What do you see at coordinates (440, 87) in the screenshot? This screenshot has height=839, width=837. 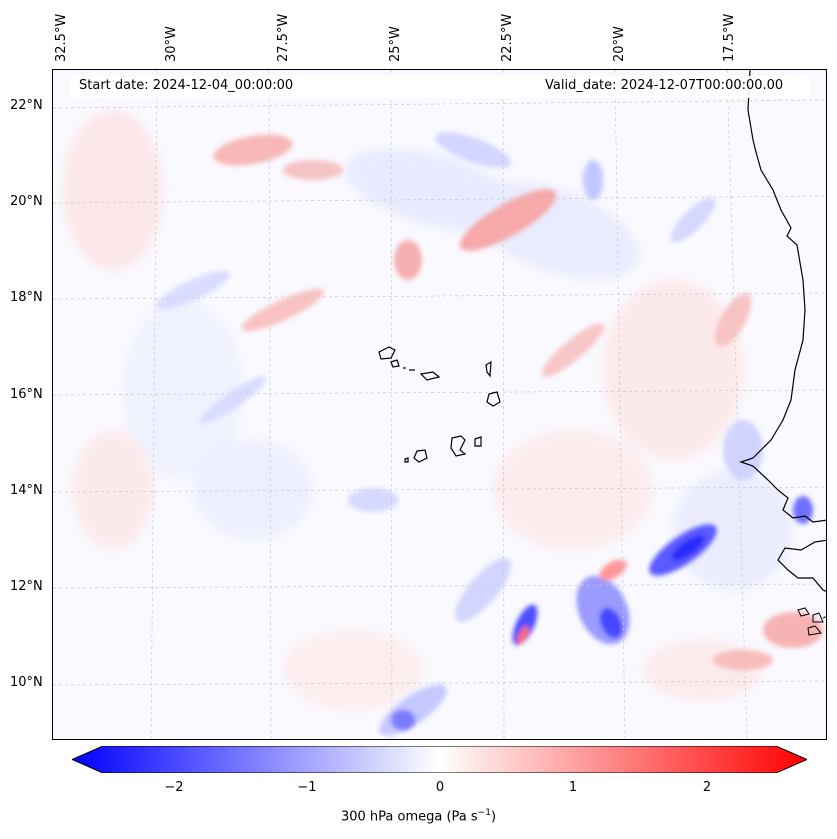 I see `header-background` at bounding box center [440, 87].